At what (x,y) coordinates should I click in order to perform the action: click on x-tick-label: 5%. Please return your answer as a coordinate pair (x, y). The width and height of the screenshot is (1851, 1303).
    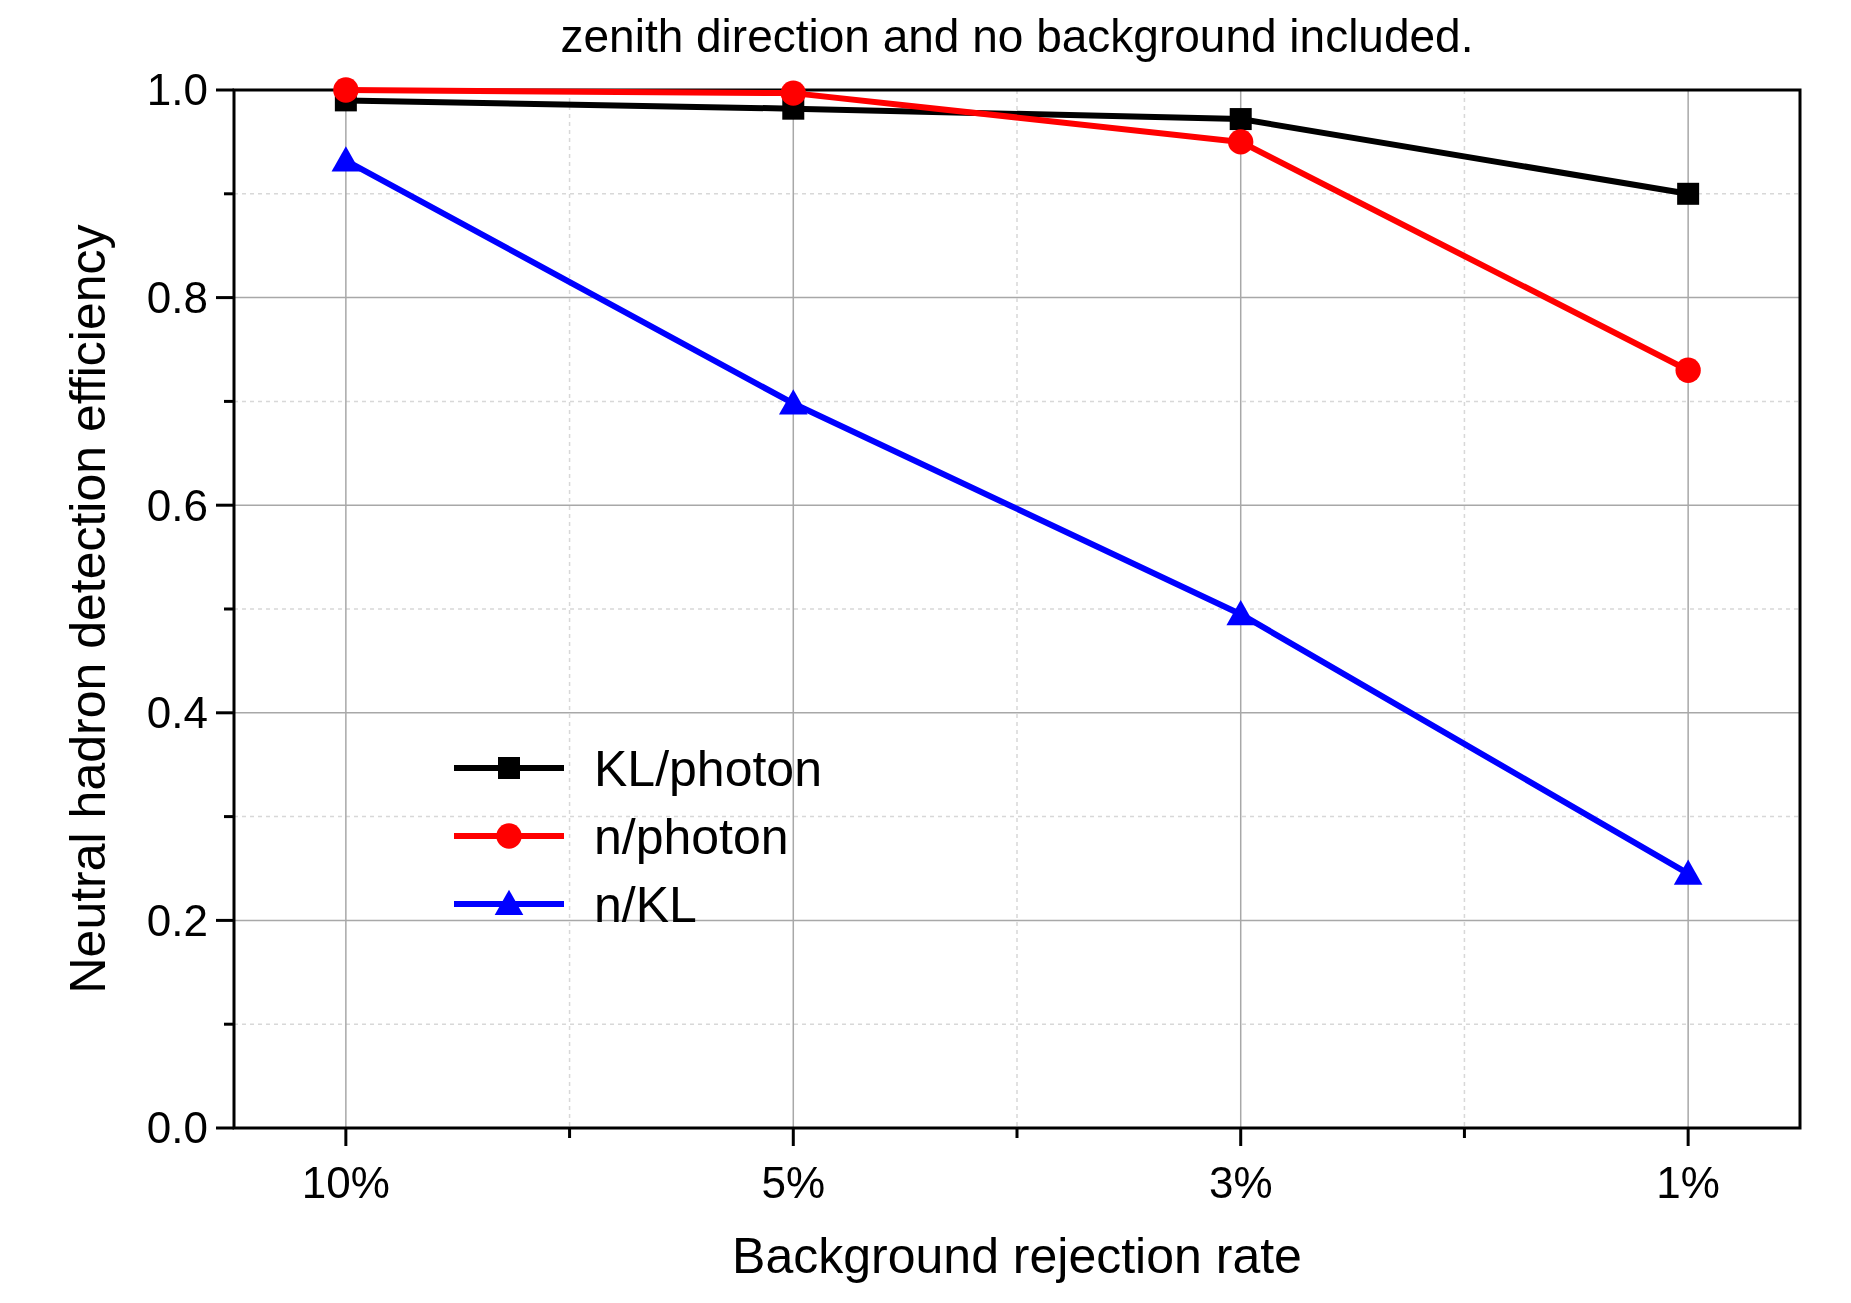
    Looking at the image, I should click on (793, 1182).